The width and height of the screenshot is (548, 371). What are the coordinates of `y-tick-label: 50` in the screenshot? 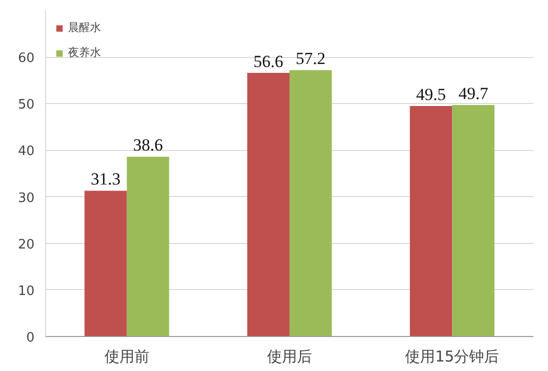 It's located at (26, 105).